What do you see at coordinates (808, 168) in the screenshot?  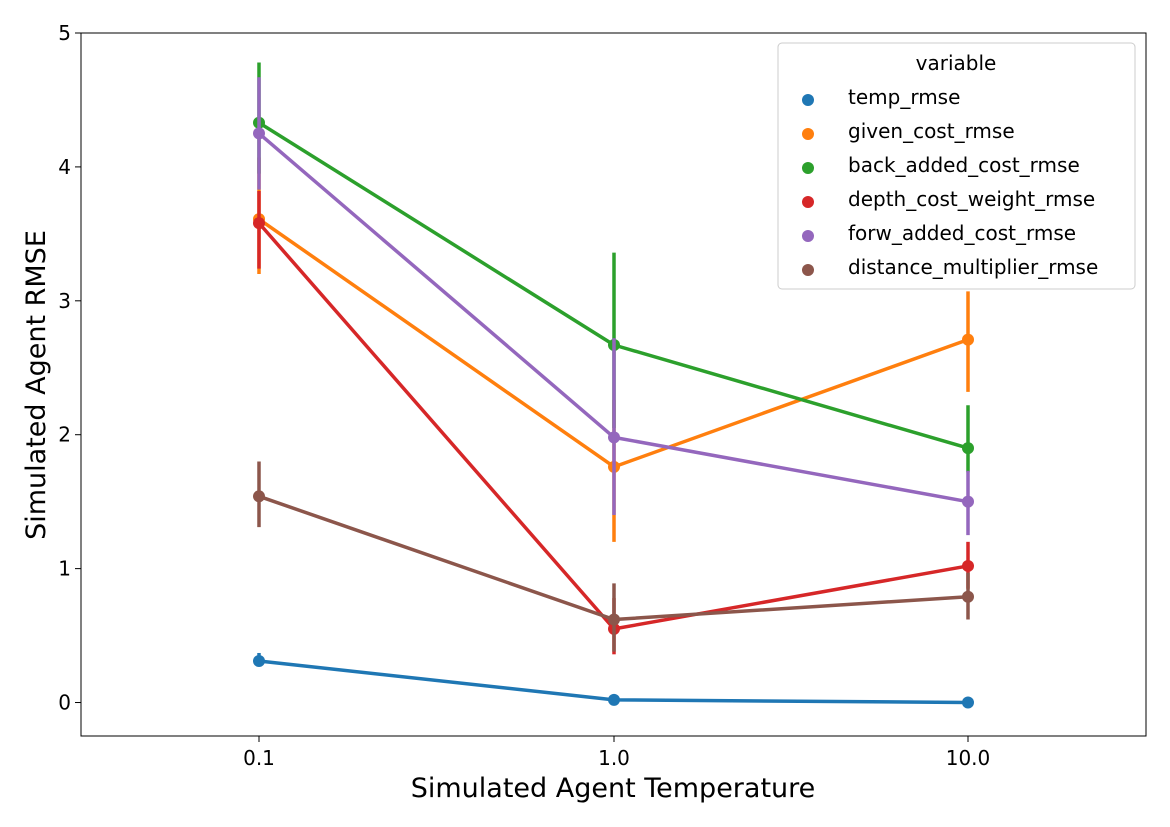 I see `legend-marker-back_added_cost_rmse` at bounding box center [808, 168].